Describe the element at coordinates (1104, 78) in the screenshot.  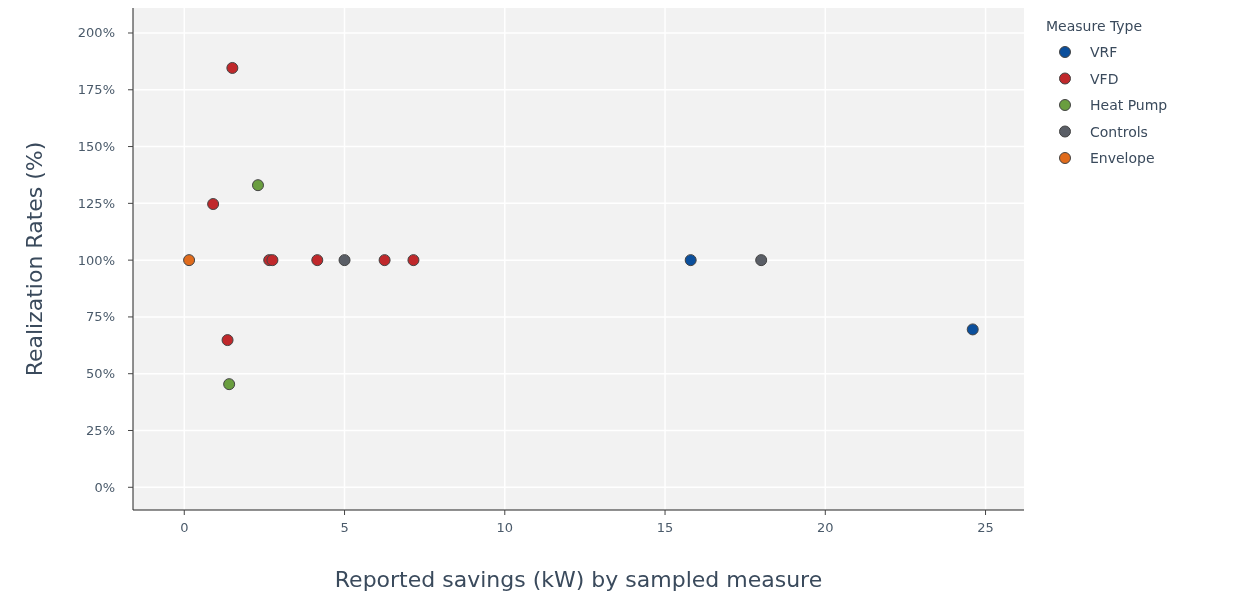
I see `legend-label: VFD` at that location.